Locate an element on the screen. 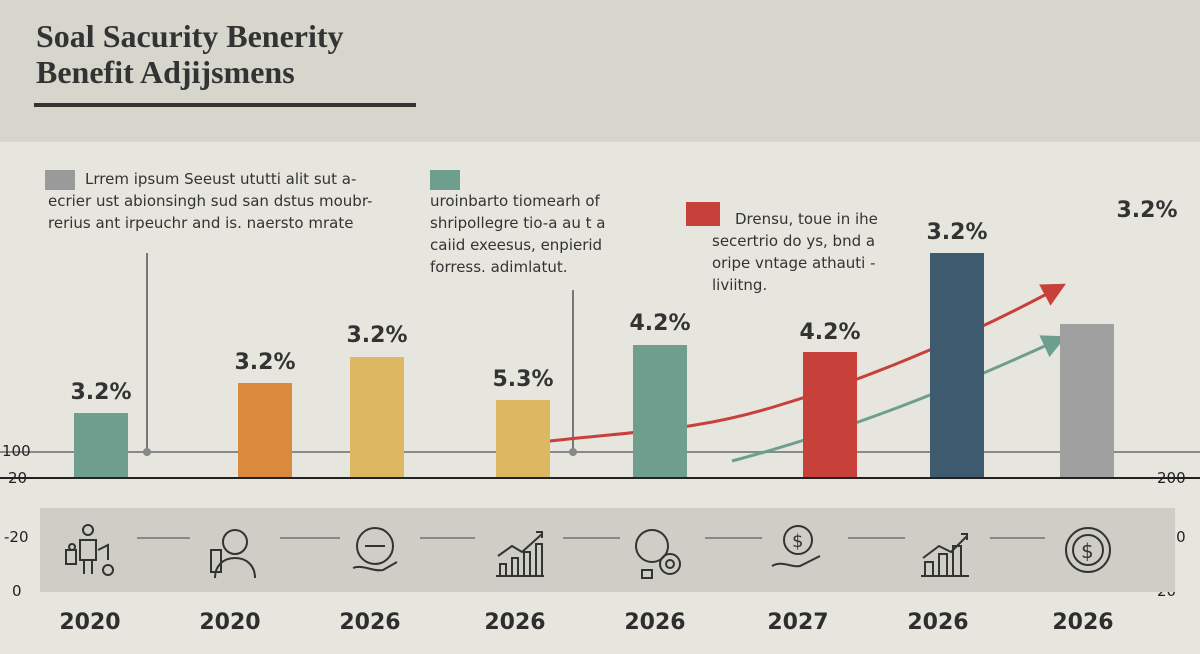 This screenshot has height=654, width=1200. x-tick-label: 2027 is located at coordinates (798, 622).